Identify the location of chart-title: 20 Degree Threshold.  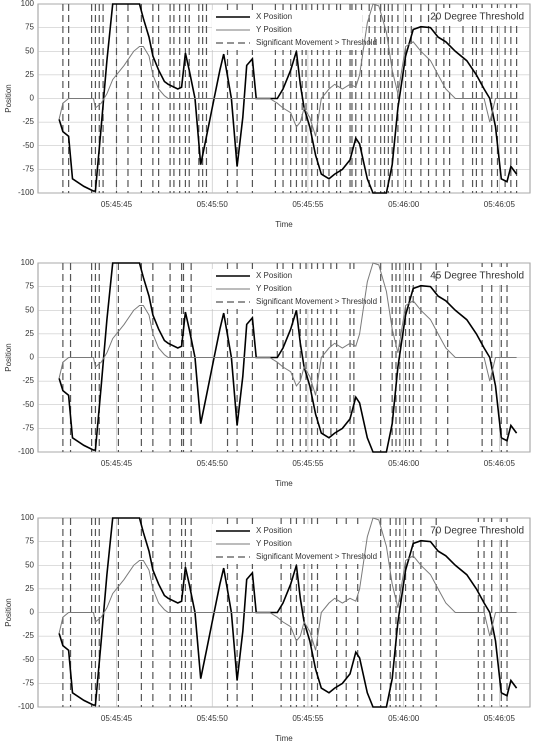
(477, 17).